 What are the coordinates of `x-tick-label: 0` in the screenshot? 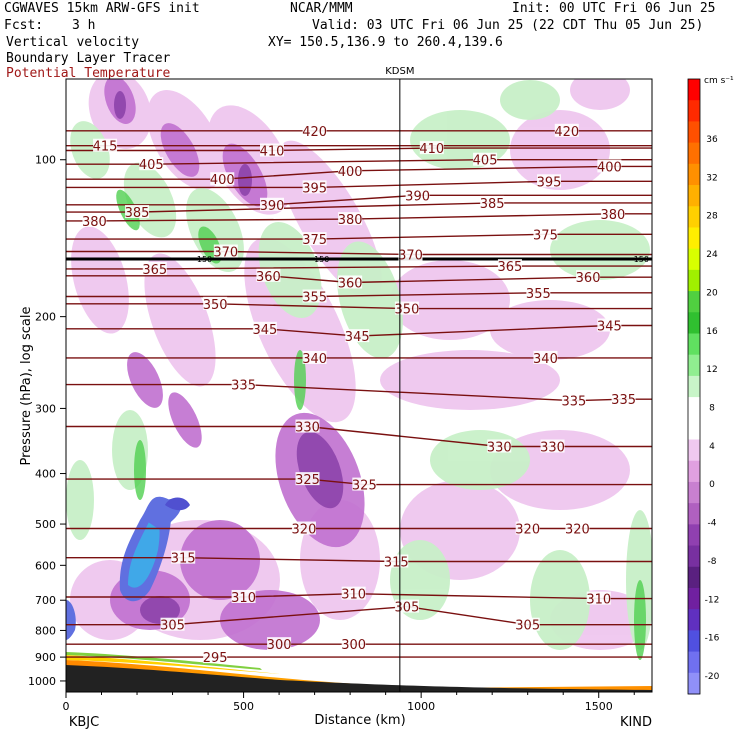 It's located at (66, 706).